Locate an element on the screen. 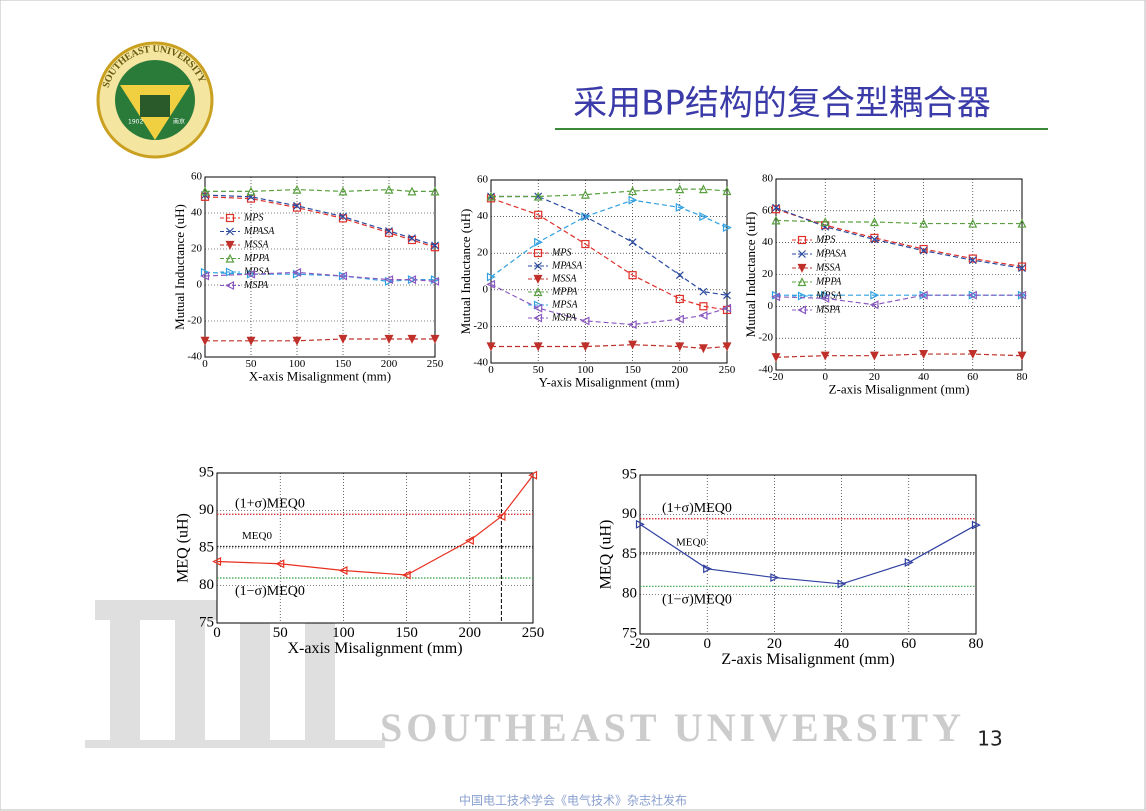  reference-label: (1−σ)MEQ0 is located at coordinates (270, 591).